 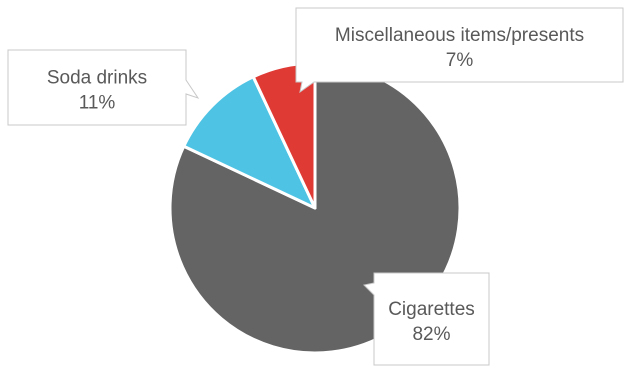 I want to click on slice-percent-label: 7%, so click(x=460, y=60).